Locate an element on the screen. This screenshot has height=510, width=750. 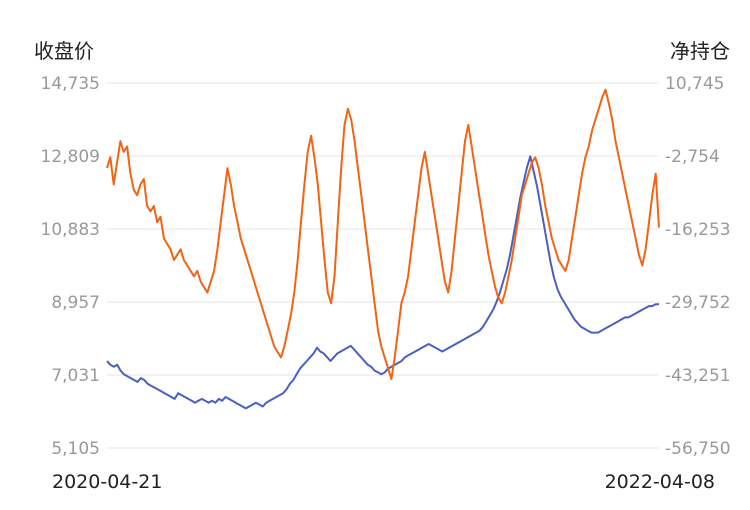
y-left-tick-label: 7,031 is located at coordinates (75, 376).